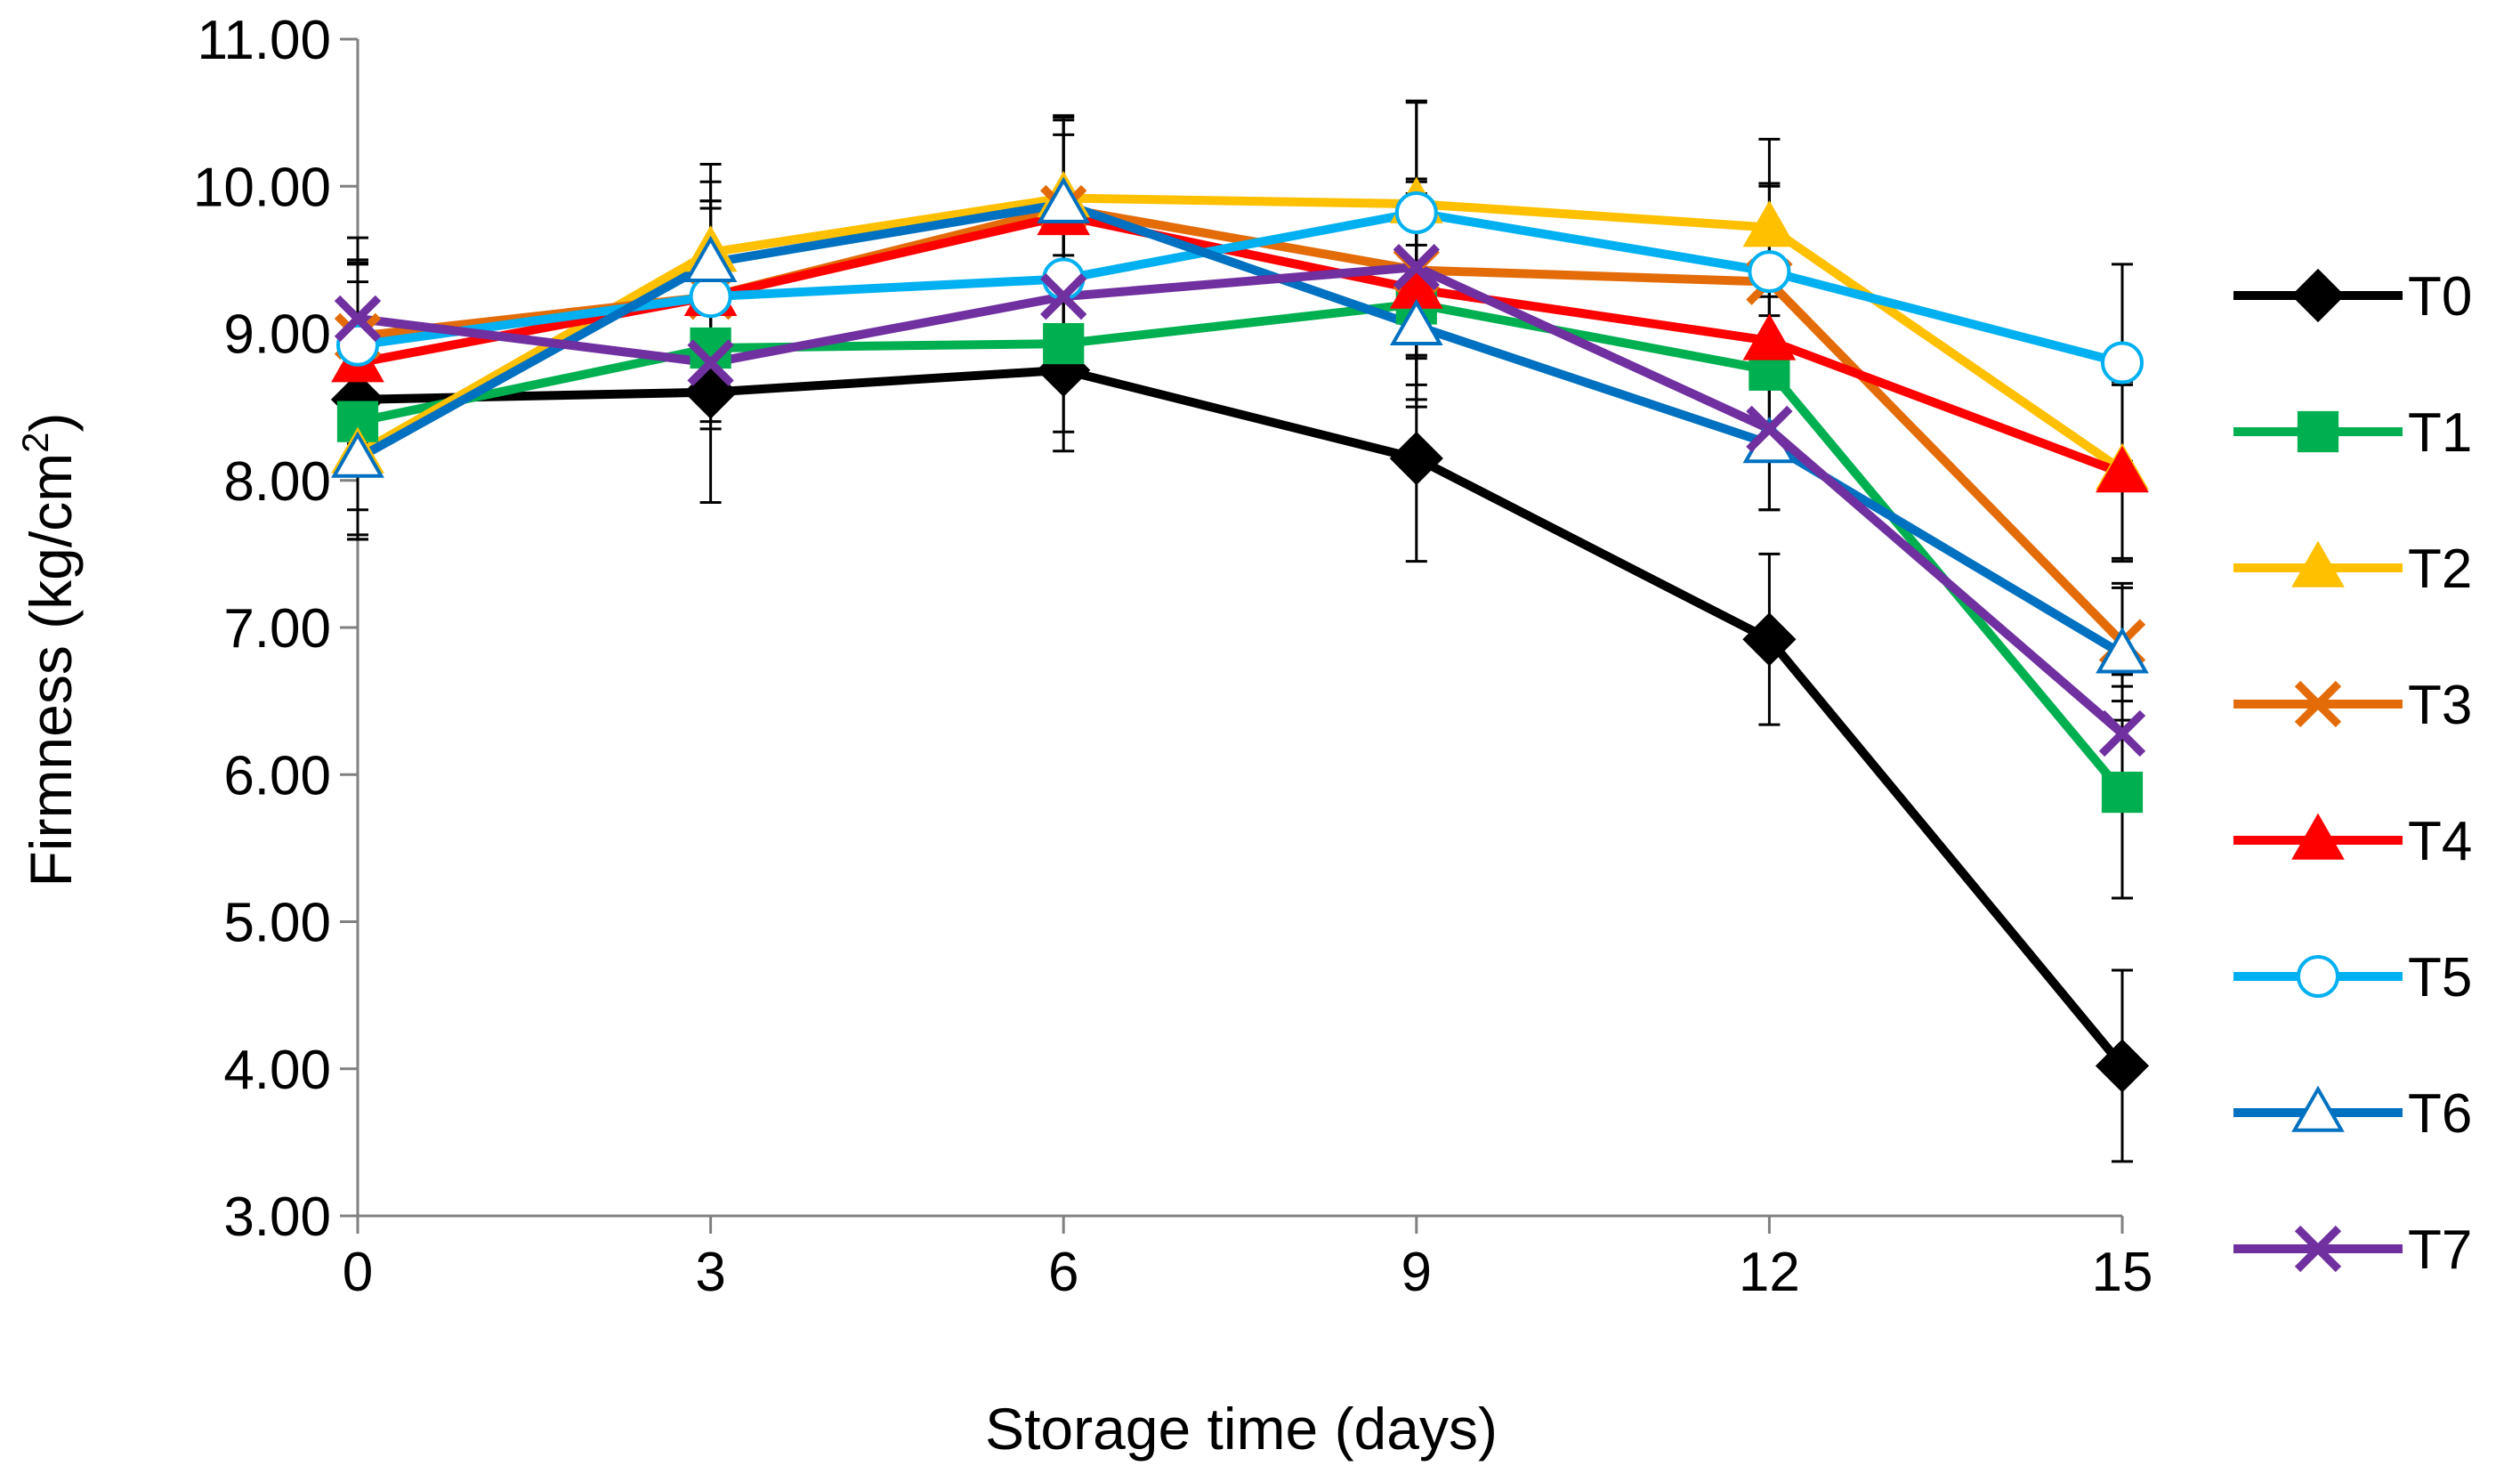 The width and height of the screenshot is (2520, 1474). I want to click on y-tick-label: 9.00, so click(277, 335).